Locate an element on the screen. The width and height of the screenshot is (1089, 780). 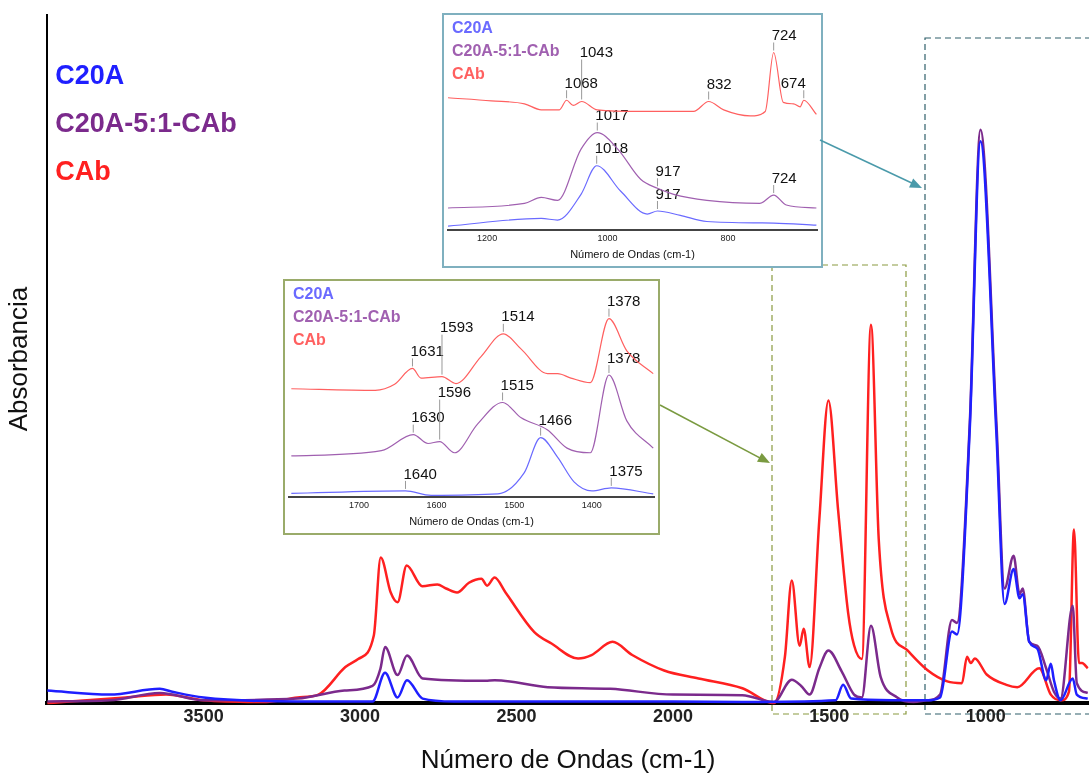
annotation: 1630 is located at coordinates (428, 417).